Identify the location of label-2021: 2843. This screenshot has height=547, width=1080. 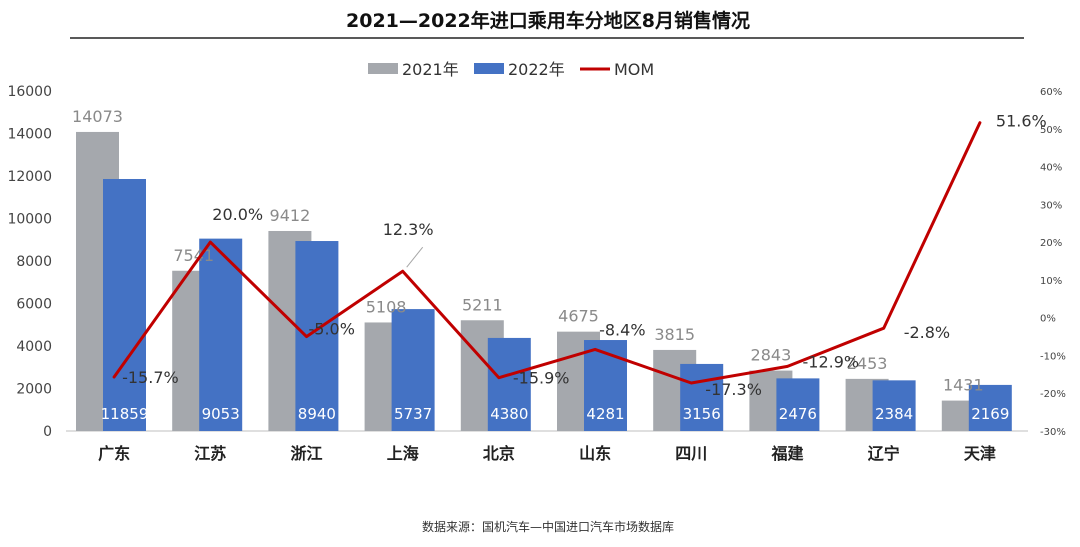
(771, 355).